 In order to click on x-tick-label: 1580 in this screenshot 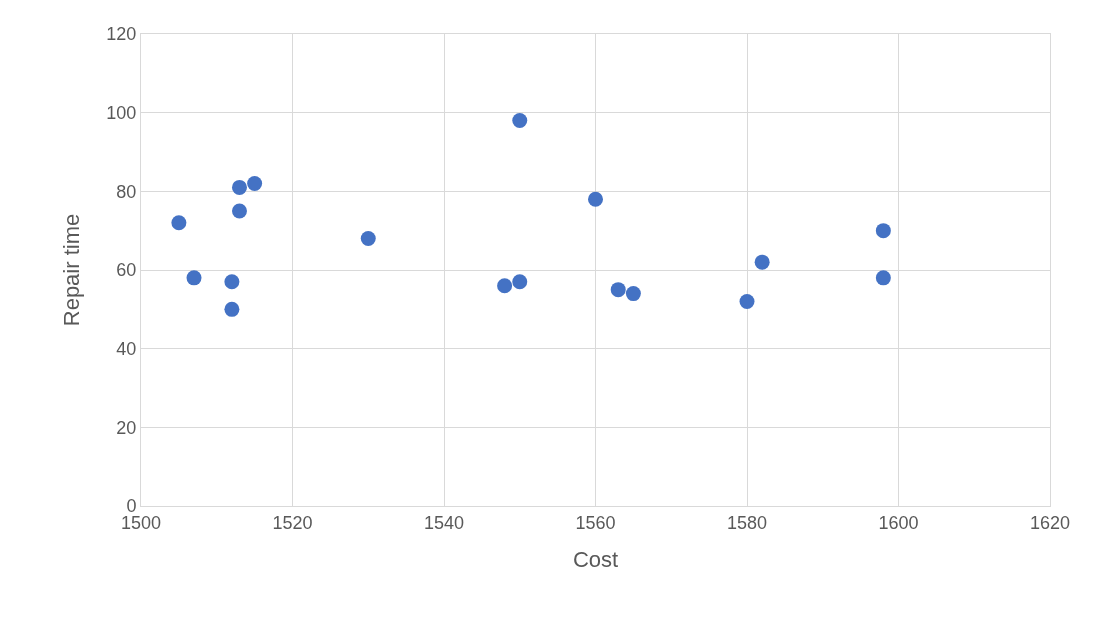, I will do `click(747, 522)`.